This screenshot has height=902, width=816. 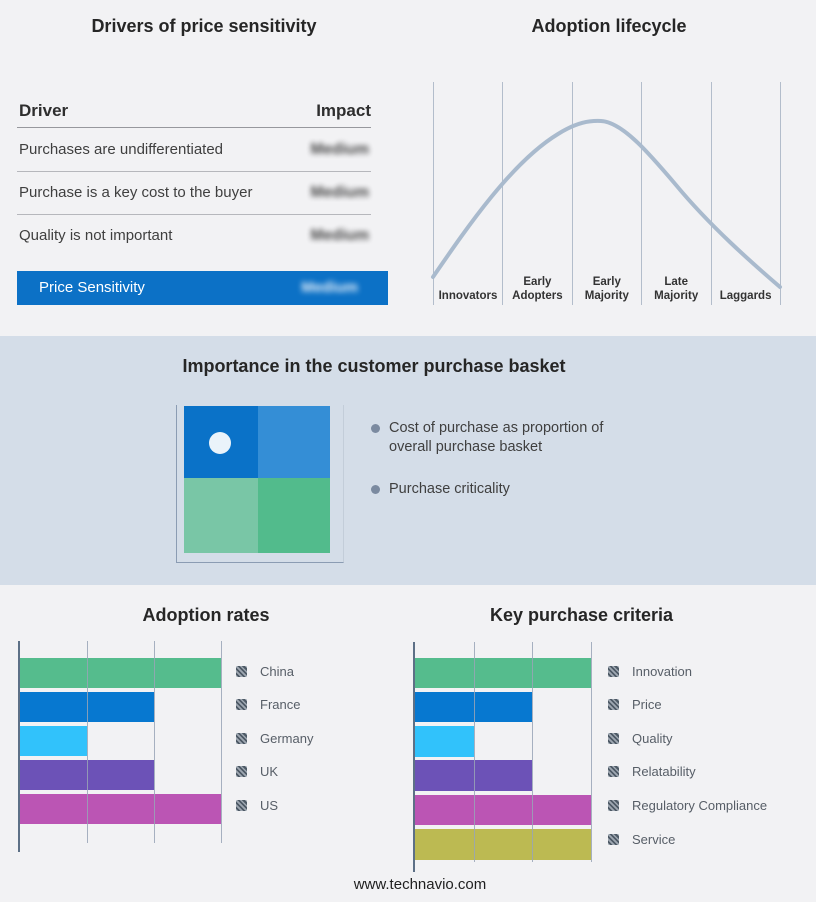 I want to click on lifecycle-stage-label: Innovators, so click(x=468, y=295).